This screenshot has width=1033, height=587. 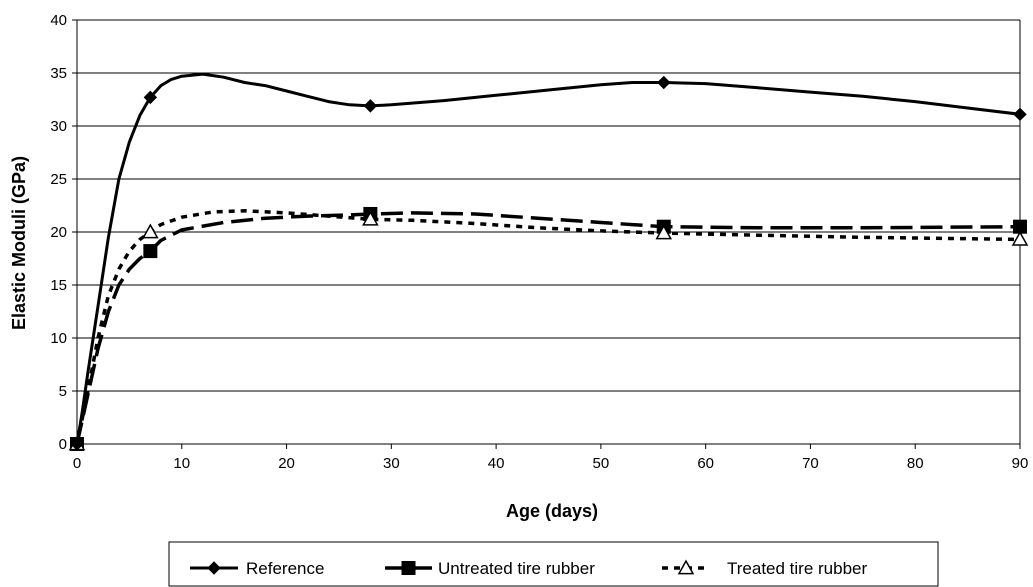 I want to click on x-tick-label: 10, so click(x=181, y=463).